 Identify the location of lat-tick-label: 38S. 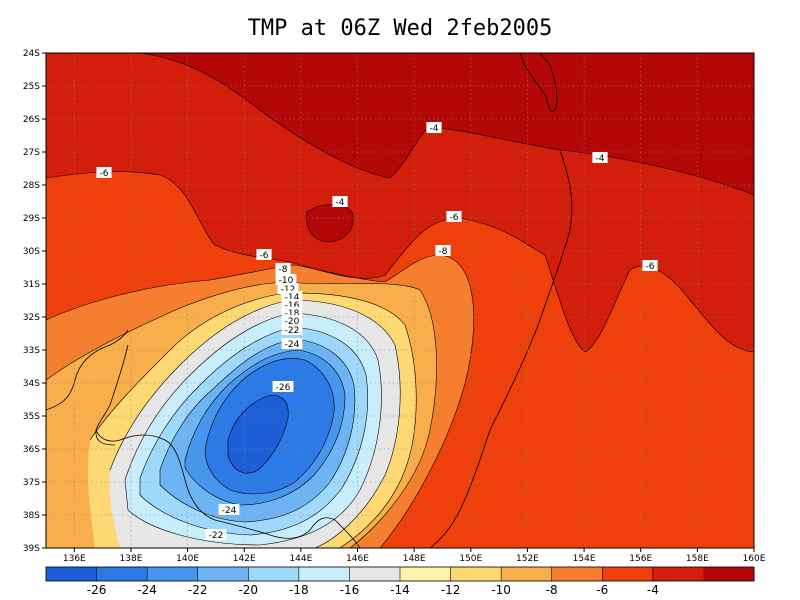
(31, 516).